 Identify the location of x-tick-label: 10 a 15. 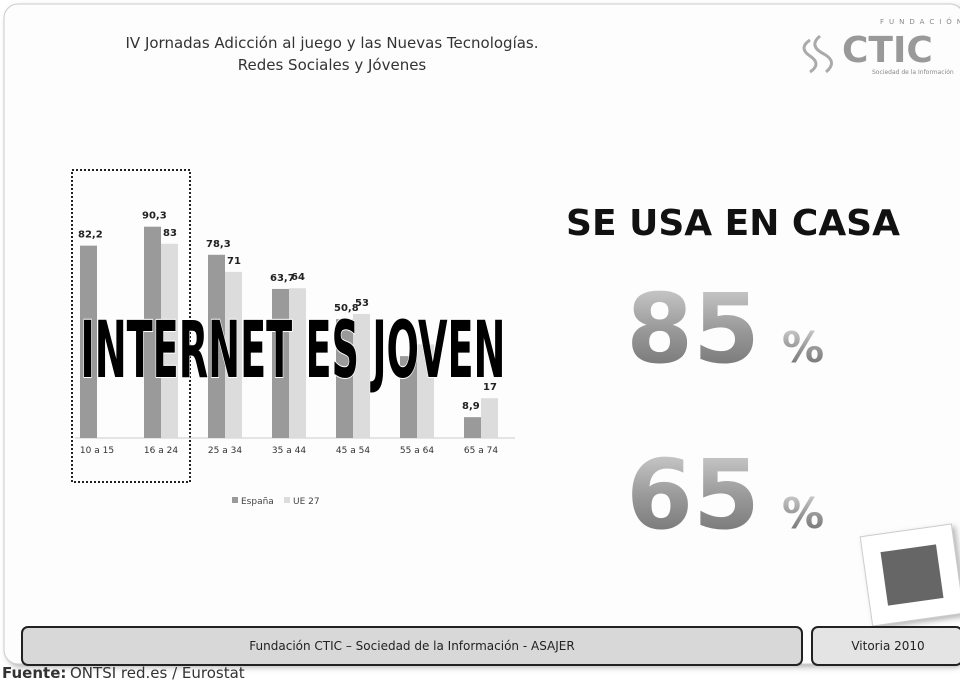
(97, 451).